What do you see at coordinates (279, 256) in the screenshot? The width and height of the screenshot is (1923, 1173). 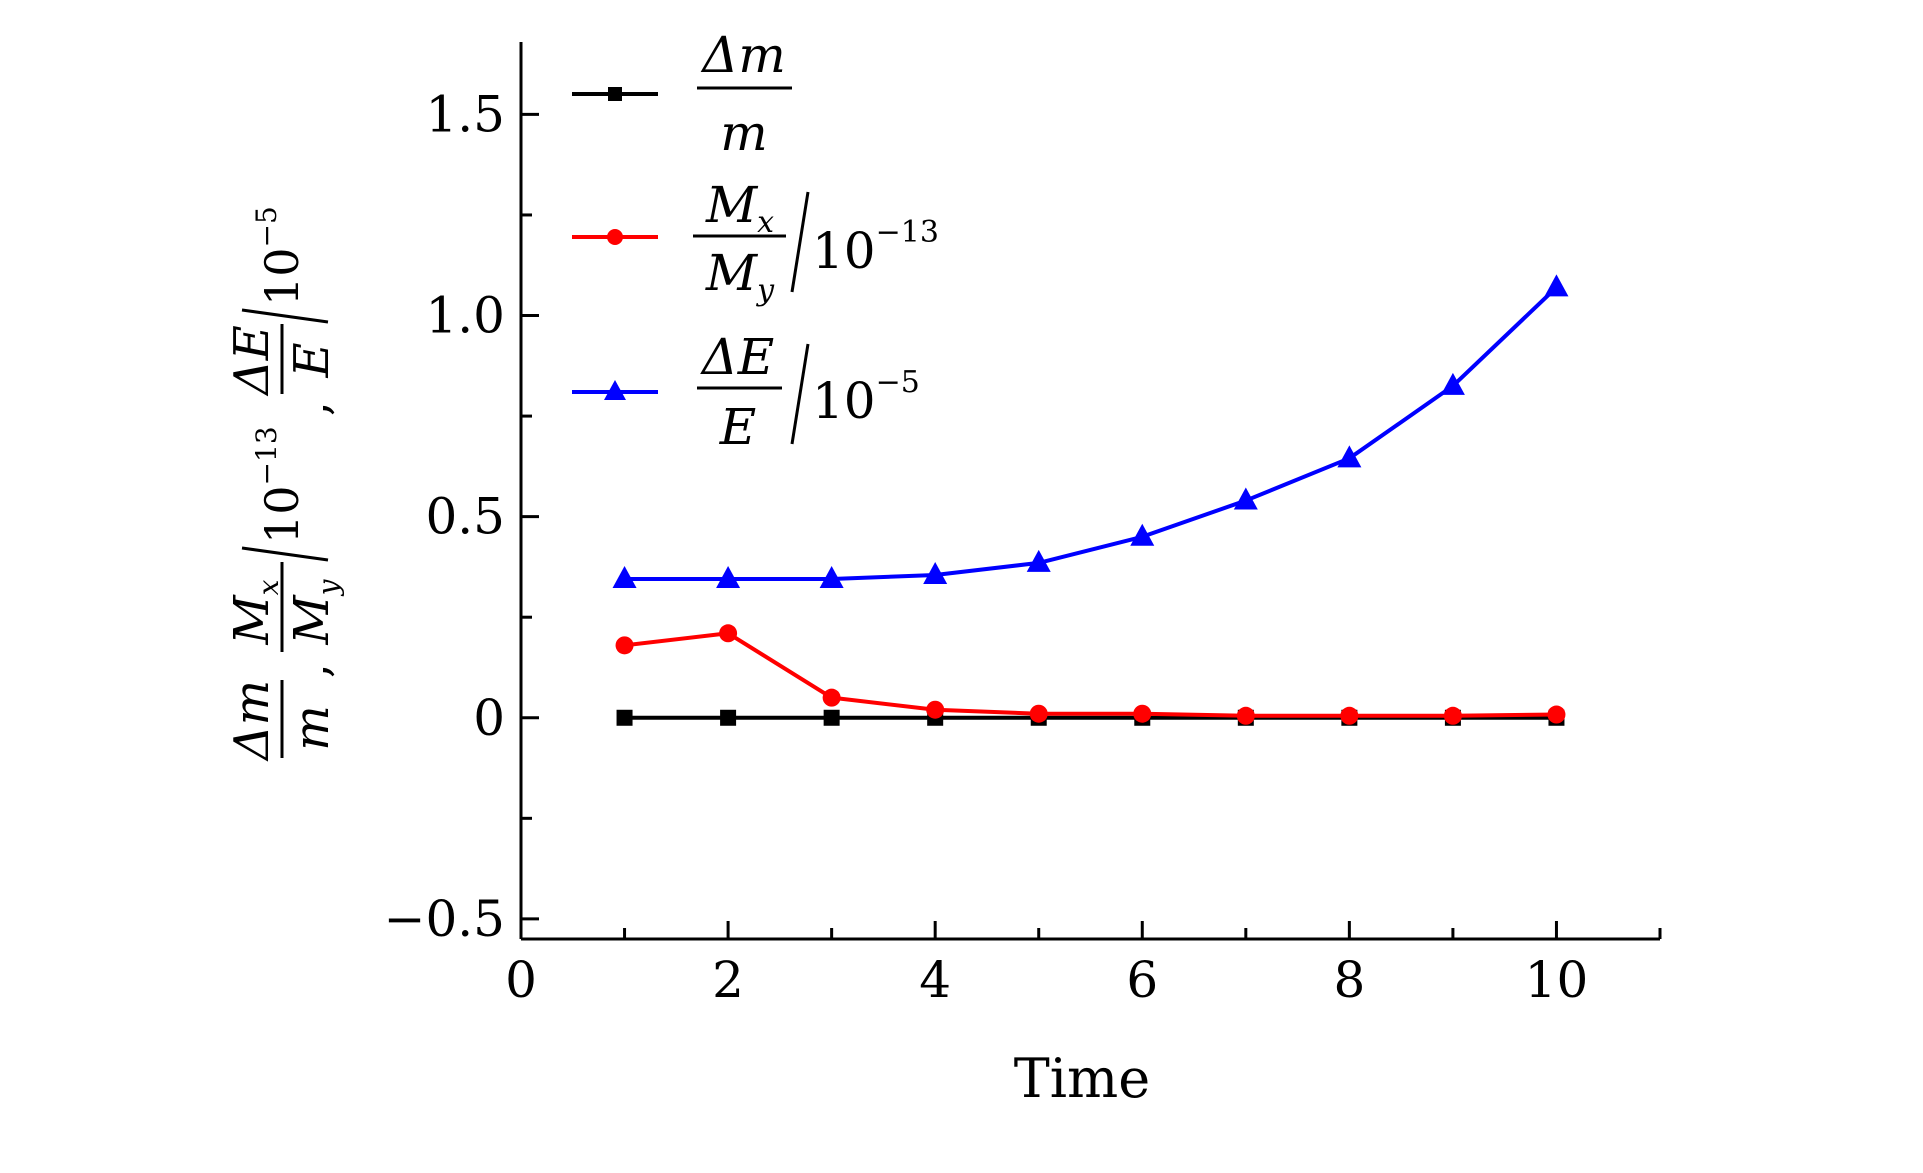 I see `y-title-scale2: 10−5` at bounding box center [279, 256].